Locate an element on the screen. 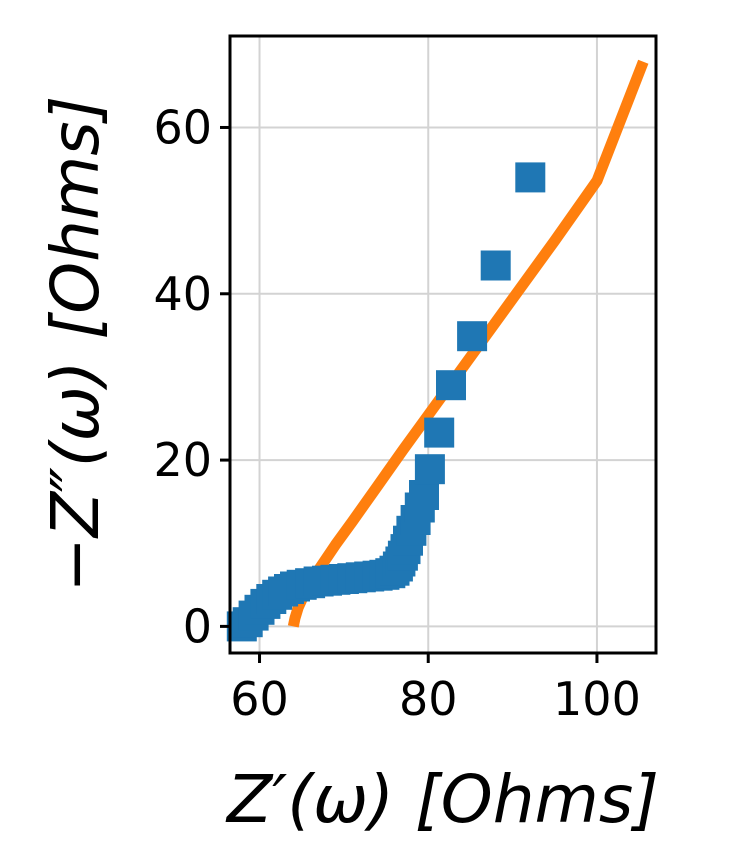 The width and height of the screenshot is (746, 868). y-tick-label: 0 is located at coordinates (197, 626).